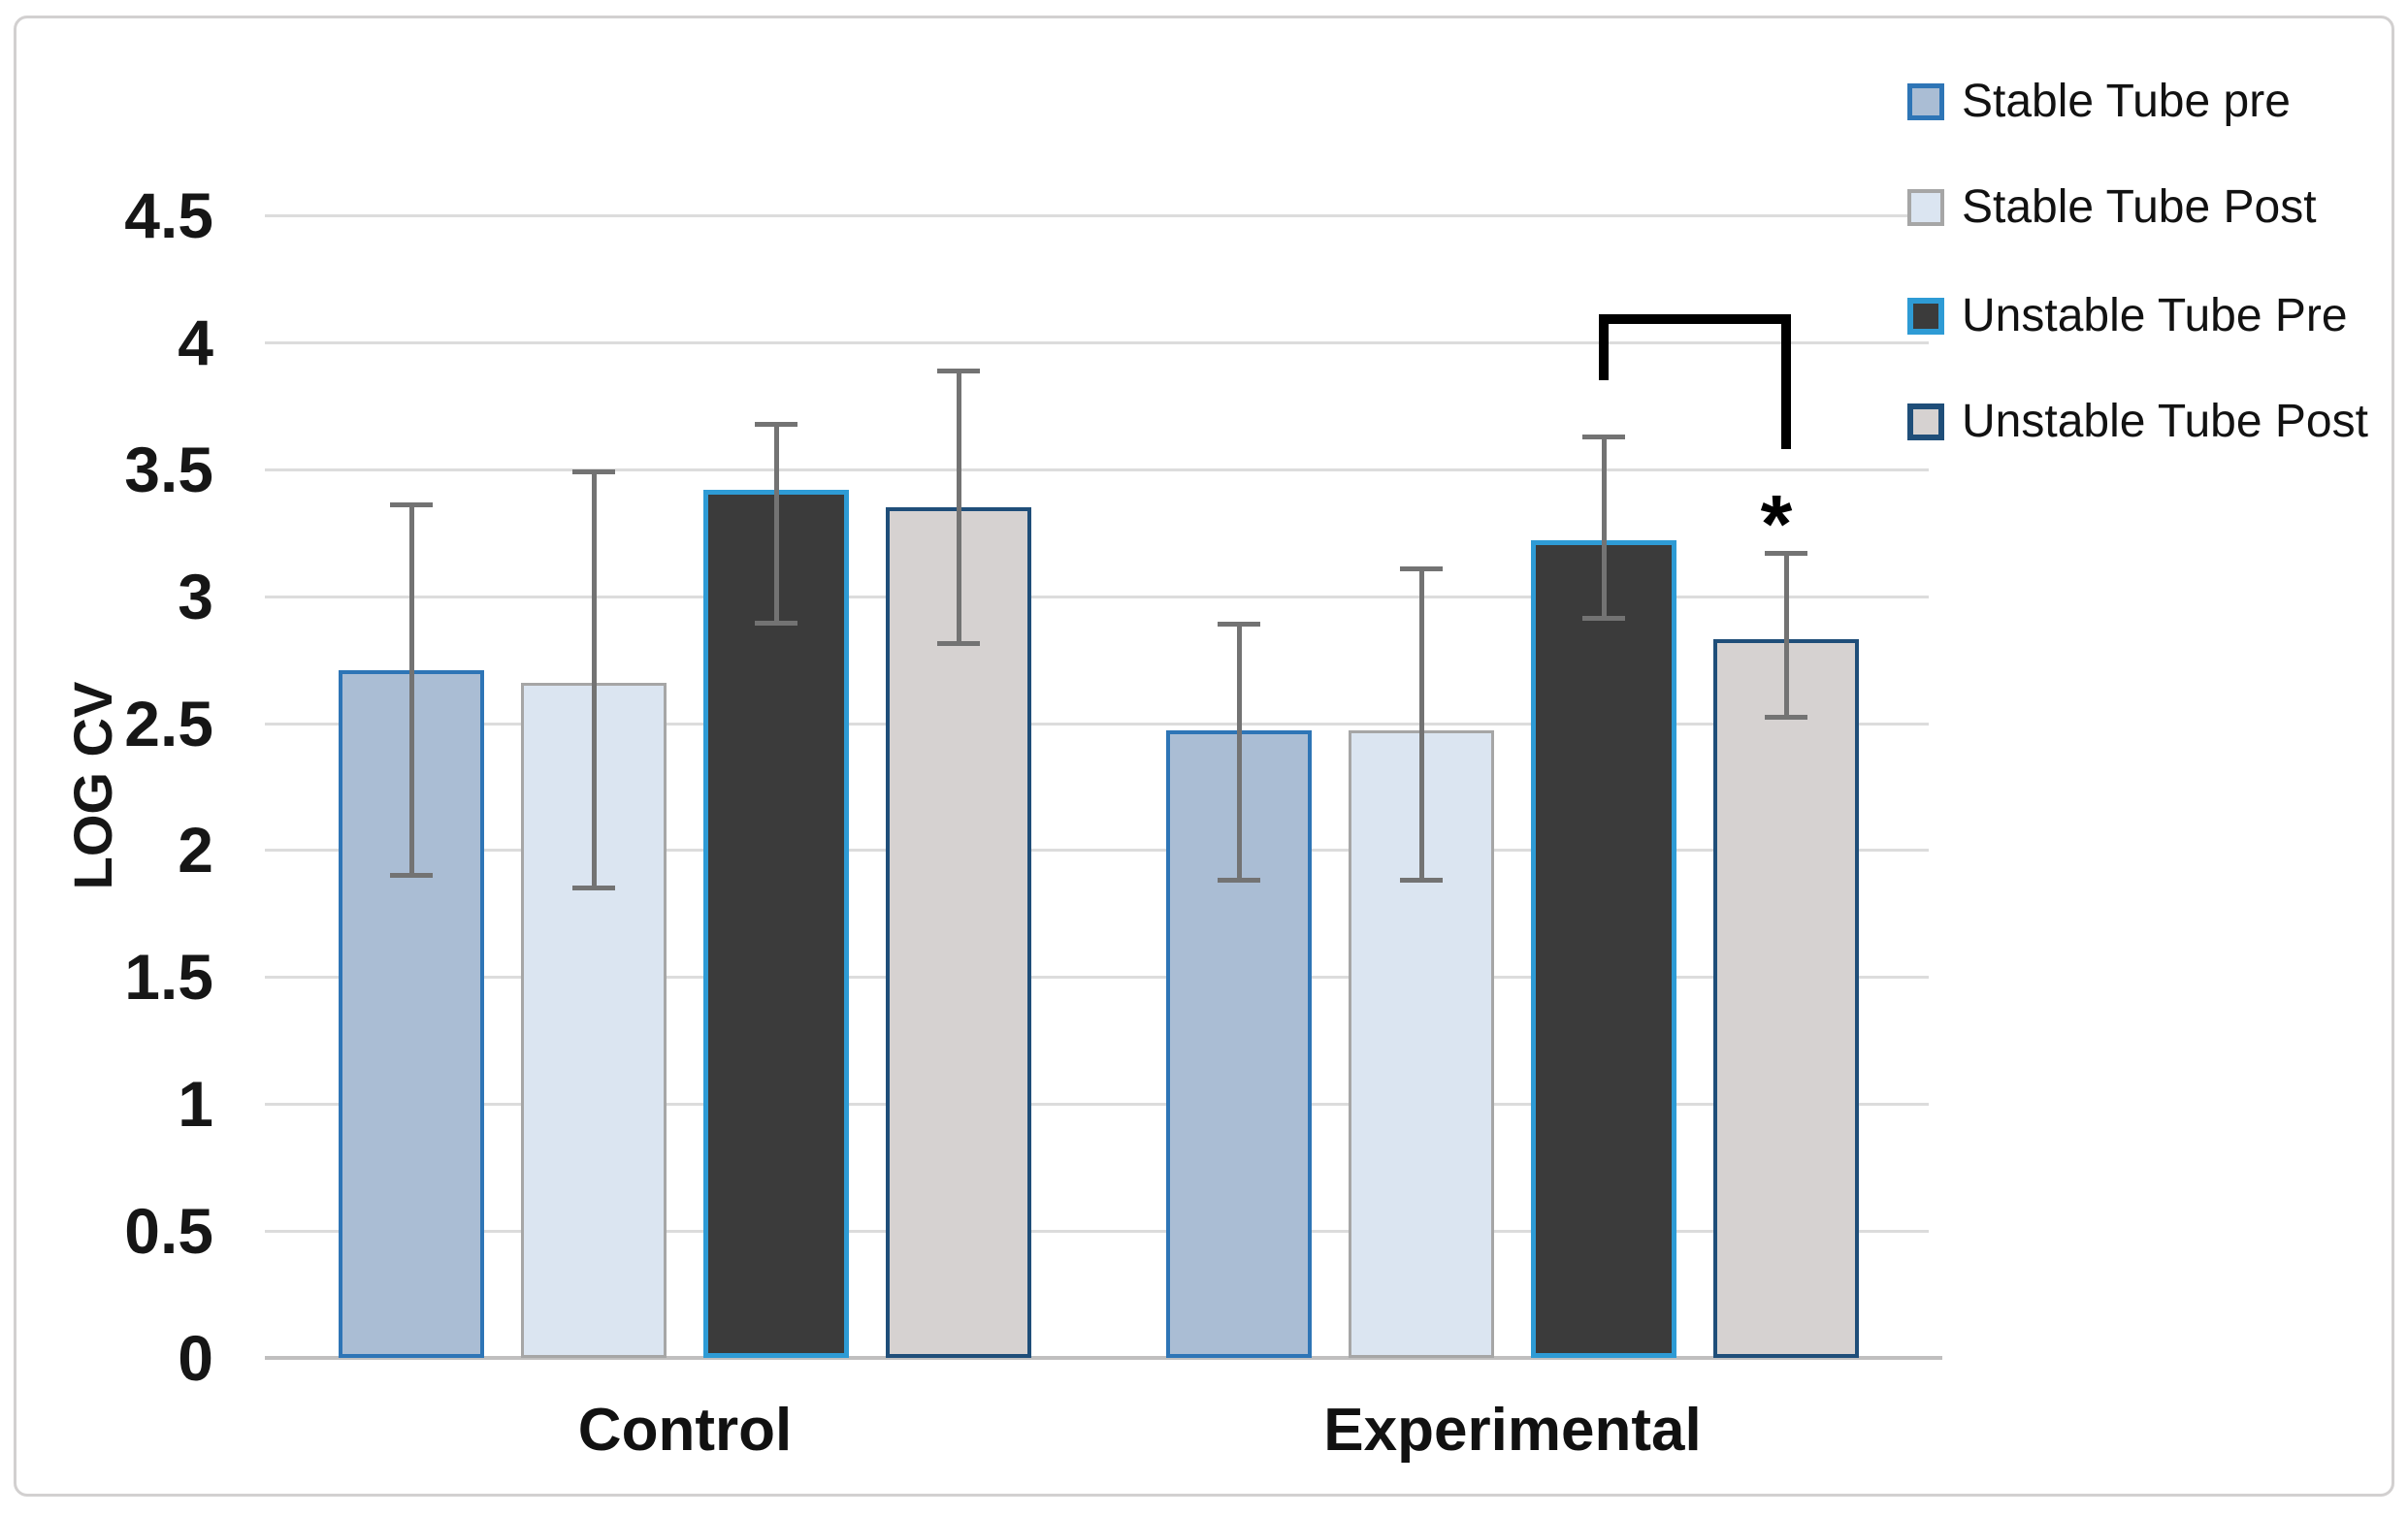  Describe the element at coordinates (168, 977) in the screenshot. I see `y-tick-label: 1.5` at that location.